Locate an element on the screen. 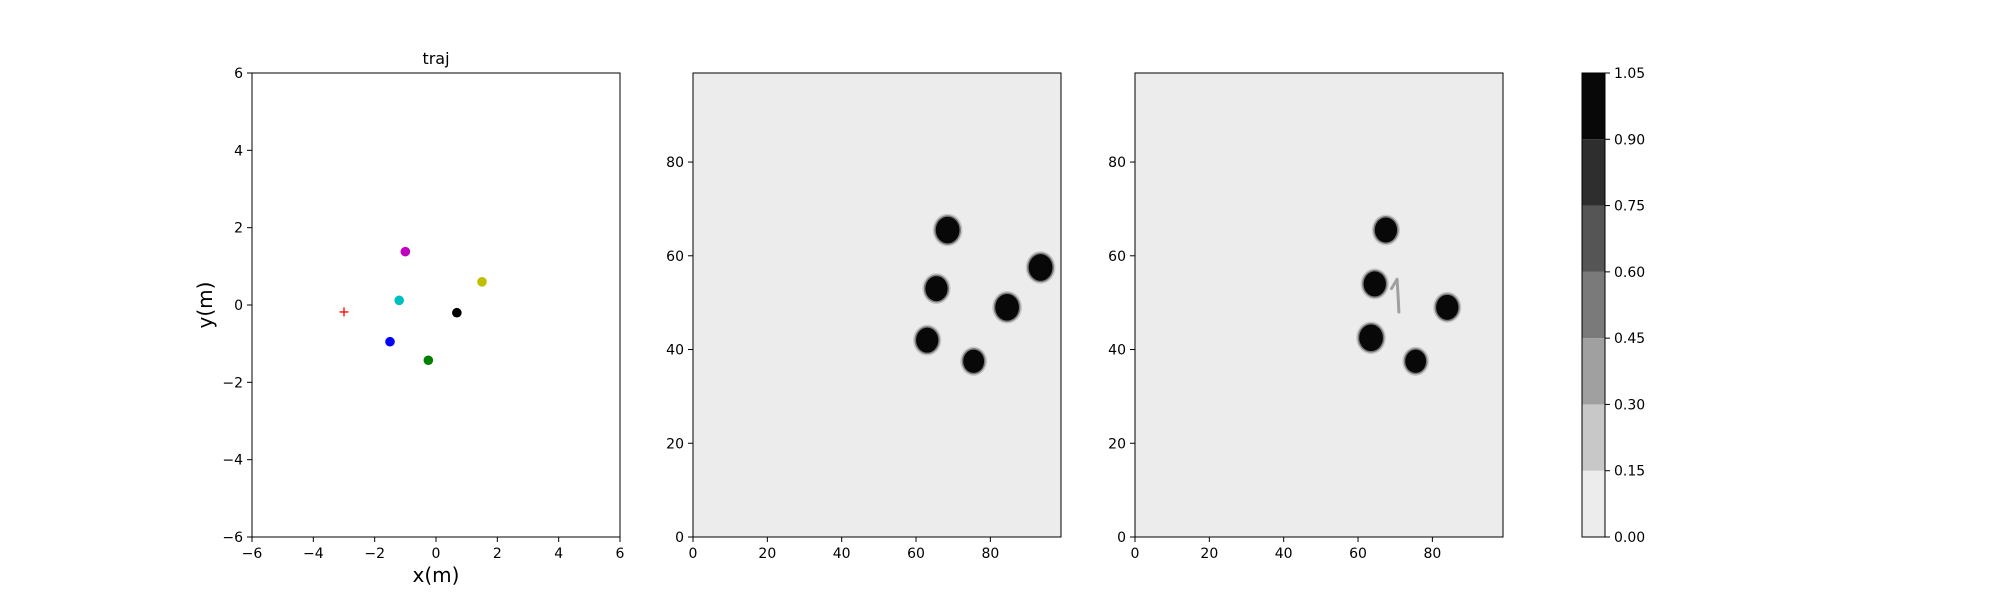 This screenshot has width=2000, height=600. x-tick-label: −4 is located at coordinates (313, 554).